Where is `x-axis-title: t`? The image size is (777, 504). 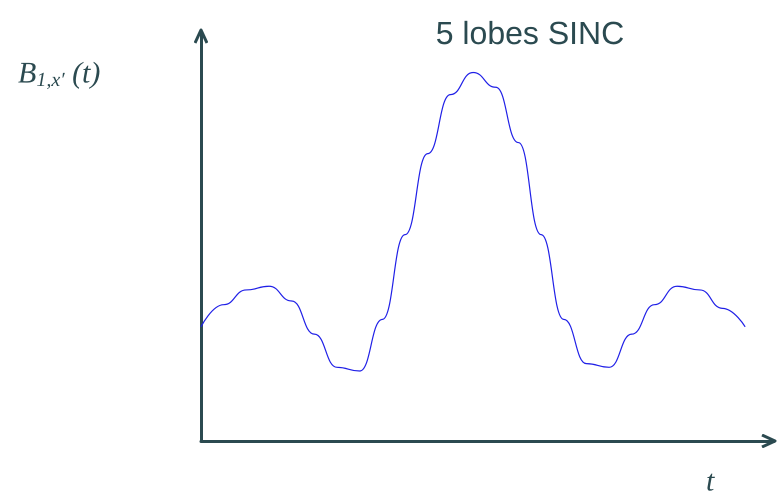
x-axis-title: t is located at coordinates (710, 481).